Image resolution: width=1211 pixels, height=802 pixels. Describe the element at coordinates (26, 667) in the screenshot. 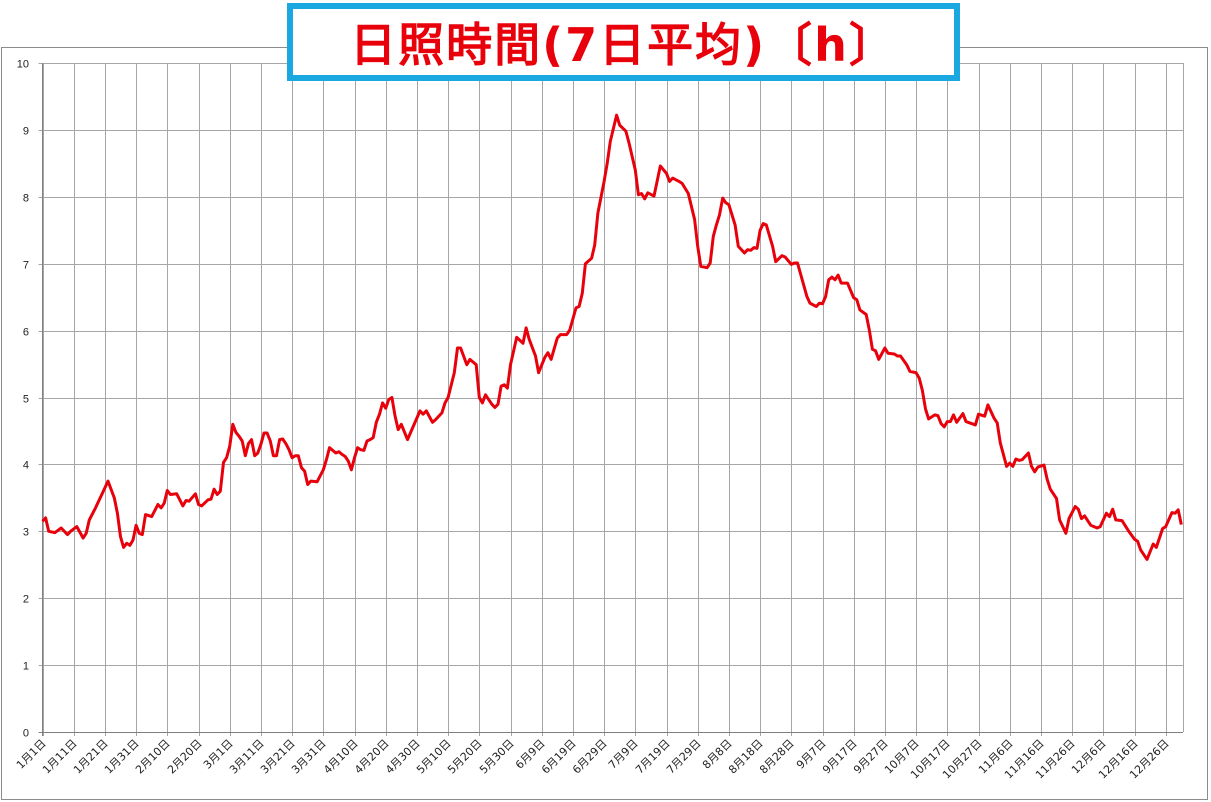

I see `y-tick-label: 1` at that location.